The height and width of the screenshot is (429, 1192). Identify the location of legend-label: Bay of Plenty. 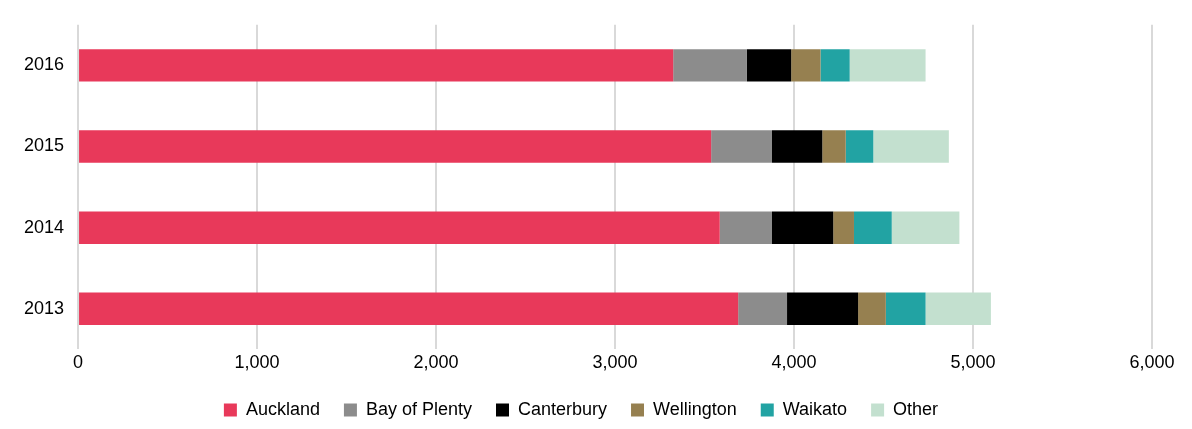
(418, 408).